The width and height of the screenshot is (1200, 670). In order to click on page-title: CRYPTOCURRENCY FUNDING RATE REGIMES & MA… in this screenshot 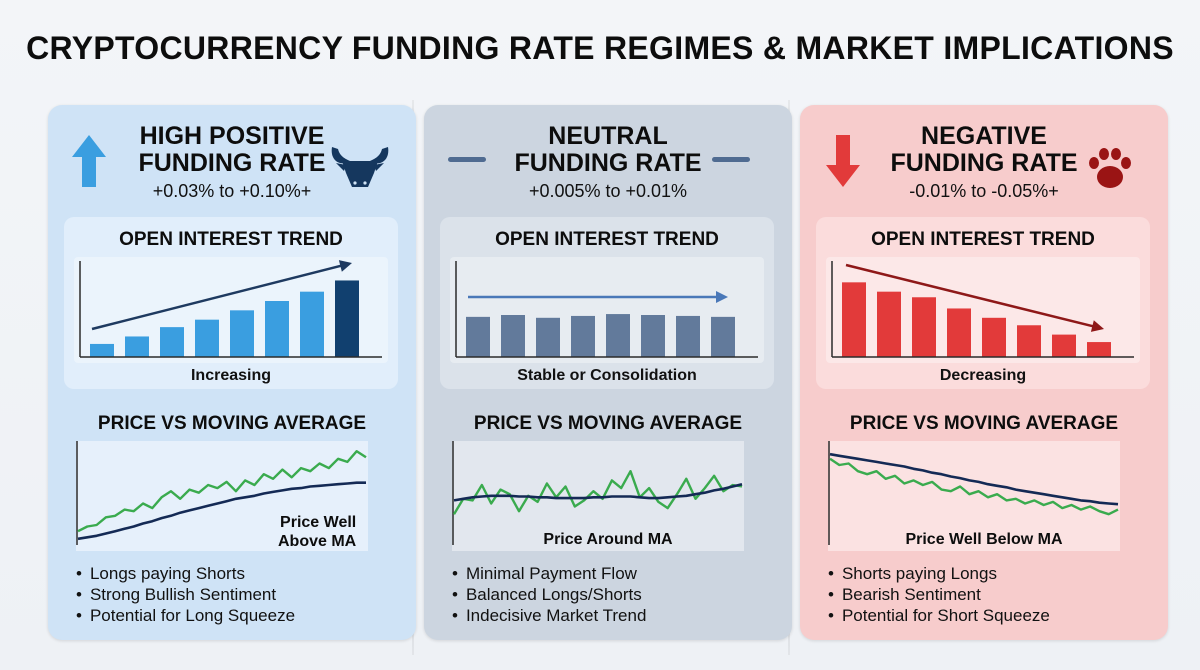, I will do `click(600, 48)`.